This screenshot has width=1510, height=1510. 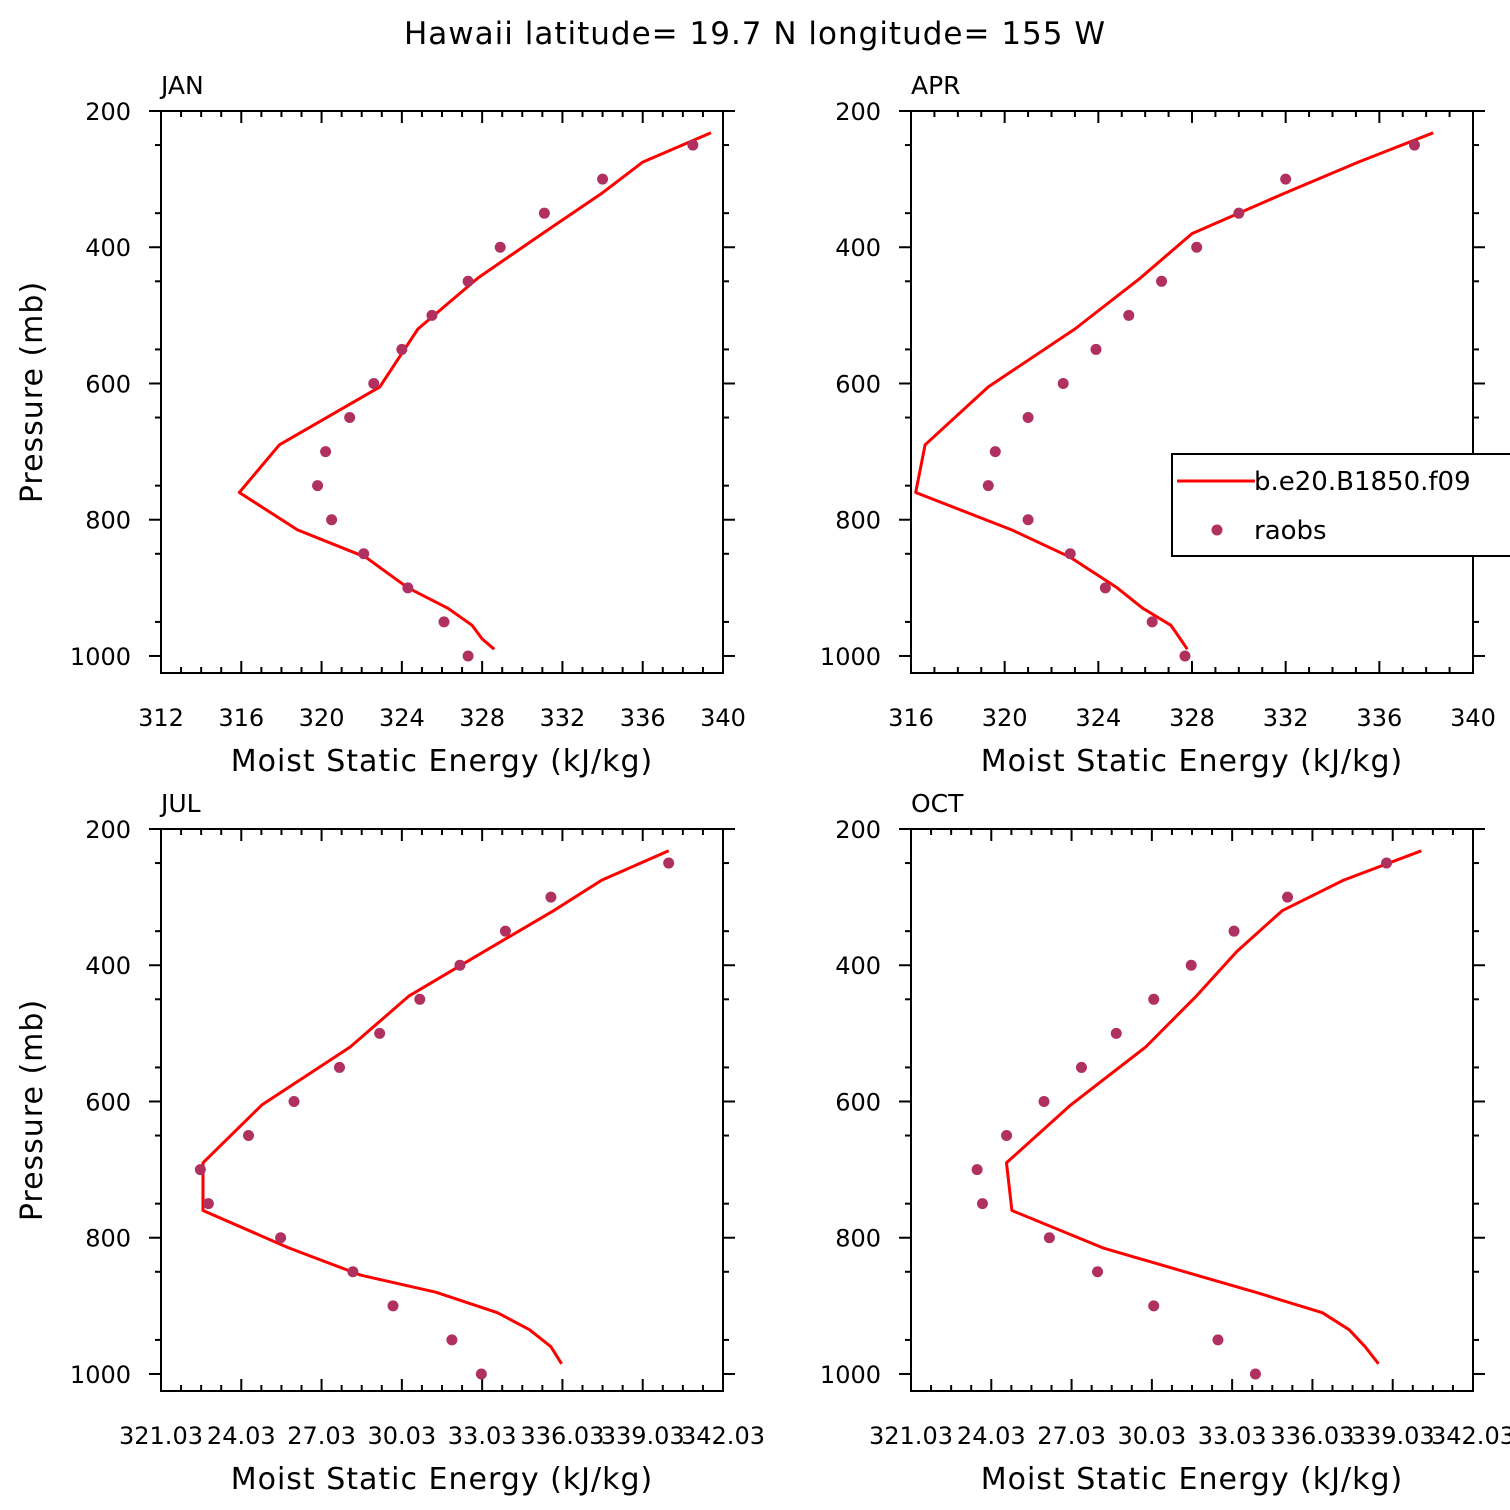 What do you see at coordinates (241, 1436) in the screenshot?
I see `x-tick-label: 24.03` at bounding box center [241, 1436].